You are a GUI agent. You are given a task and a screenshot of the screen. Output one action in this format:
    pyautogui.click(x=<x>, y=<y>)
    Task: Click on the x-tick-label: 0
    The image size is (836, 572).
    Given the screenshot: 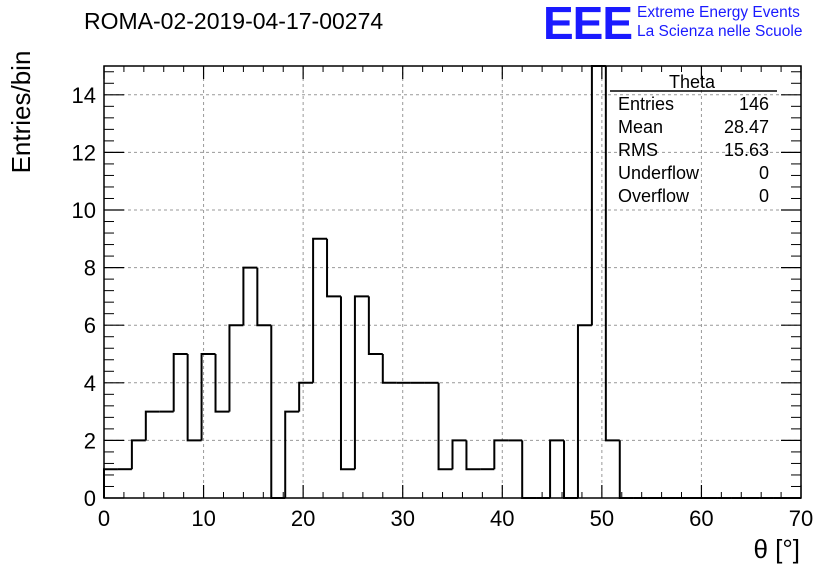 What is the action you would take?
    pyautogui.click(x=104, y=518)
    